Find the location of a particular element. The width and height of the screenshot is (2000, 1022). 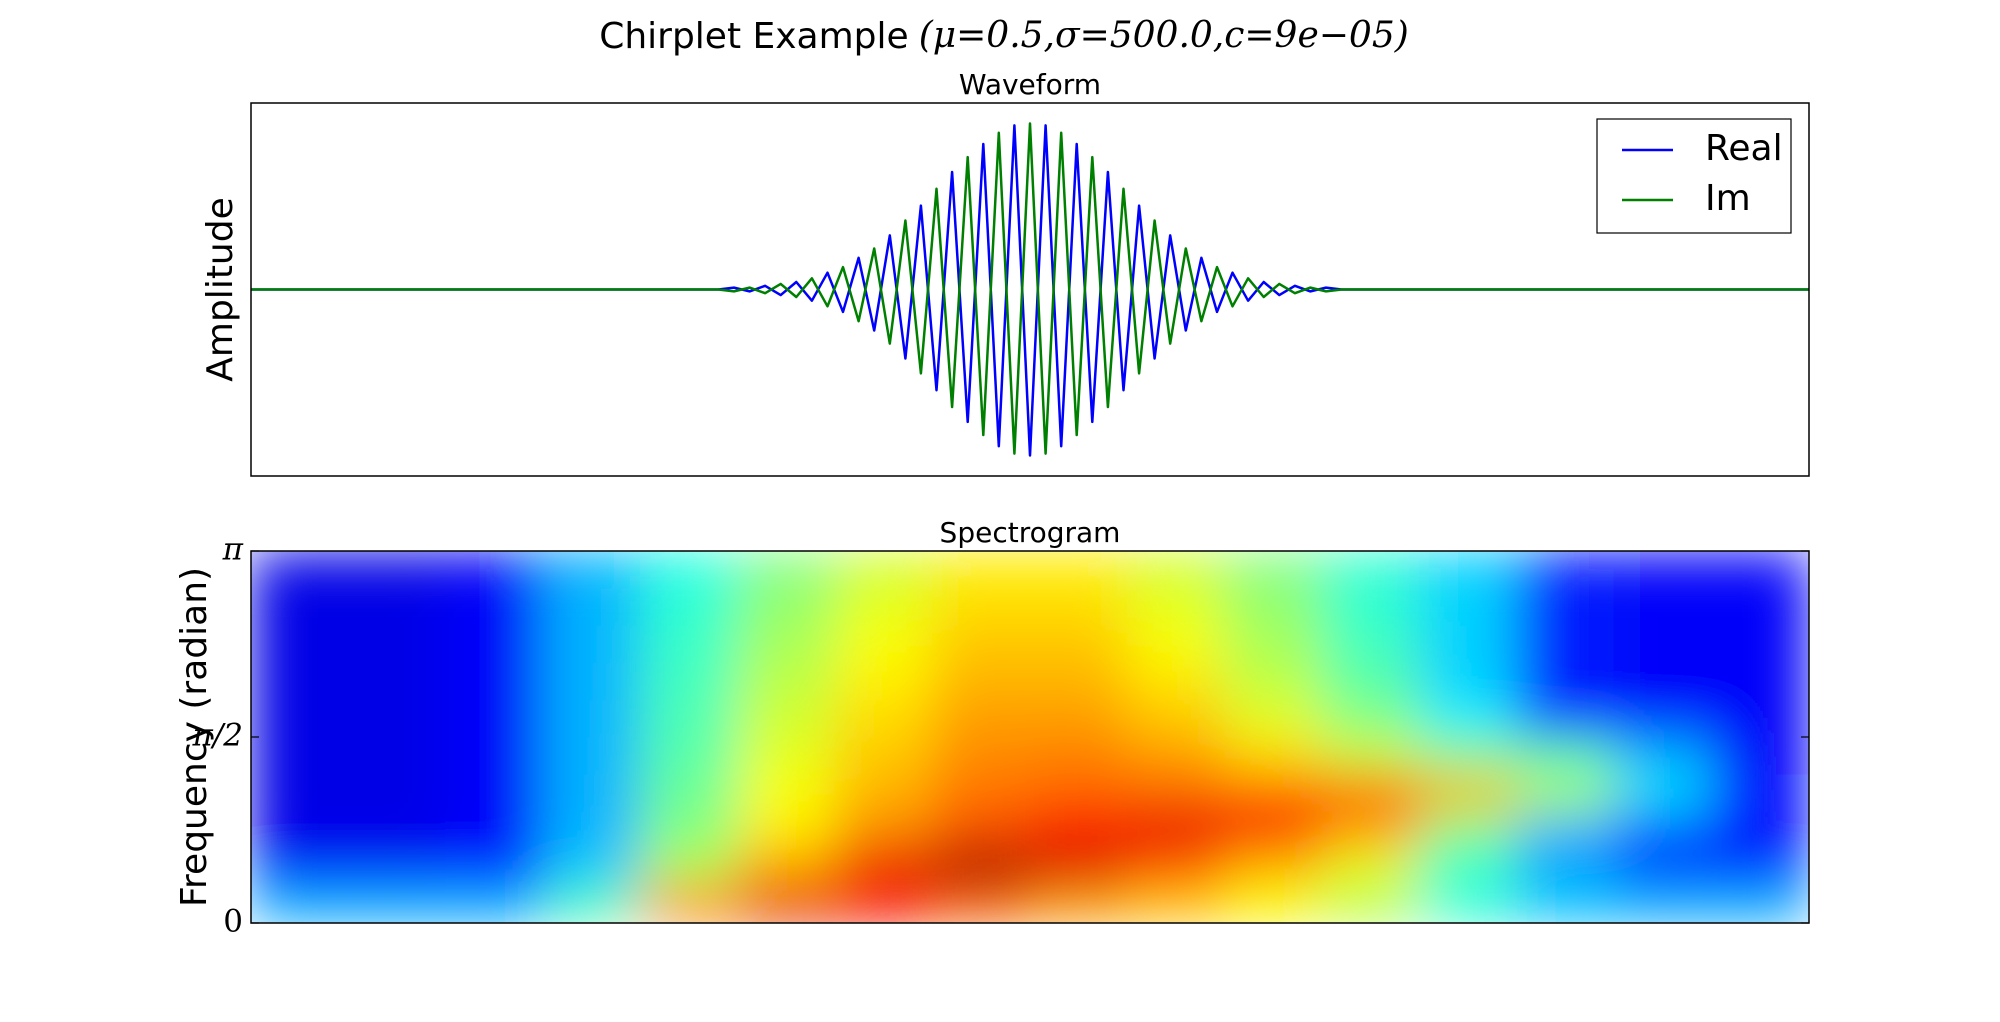

axes-title: Spectrogram is located at coordinates (1030, 532).